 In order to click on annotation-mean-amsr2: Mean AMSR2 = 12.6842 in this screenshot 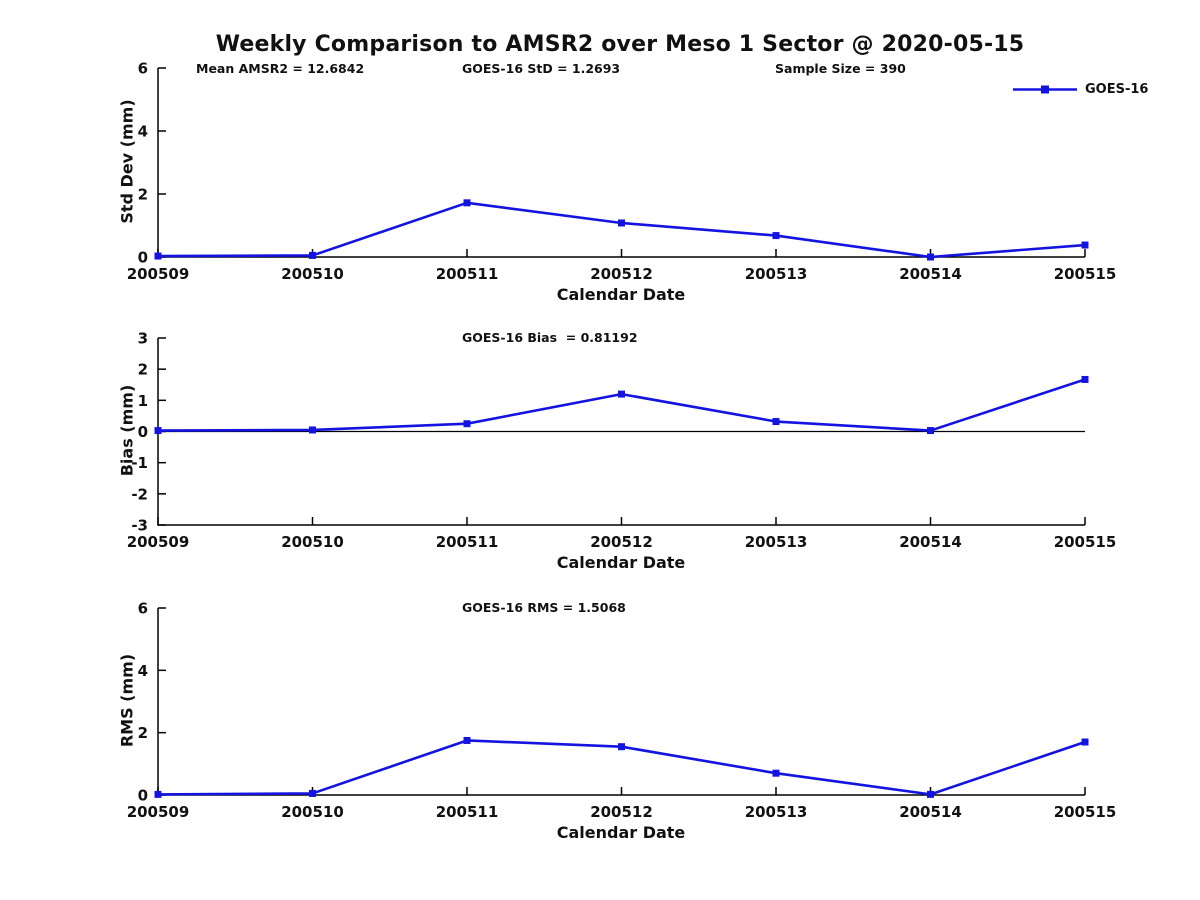, I will do `click(280, 68)`.